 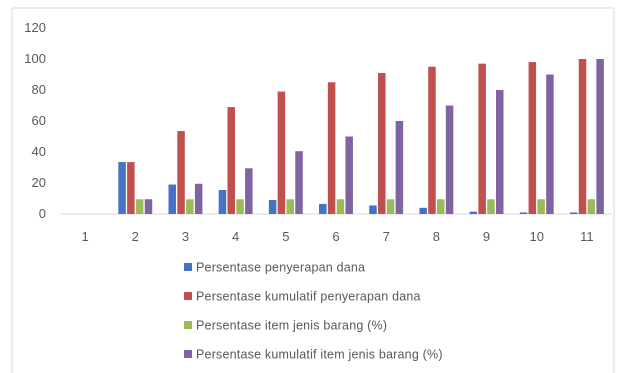 What do you see at coordinates (386, 236) in the screenshot?
I see `x-tick-label: 7` at bounding box center [386, 236].